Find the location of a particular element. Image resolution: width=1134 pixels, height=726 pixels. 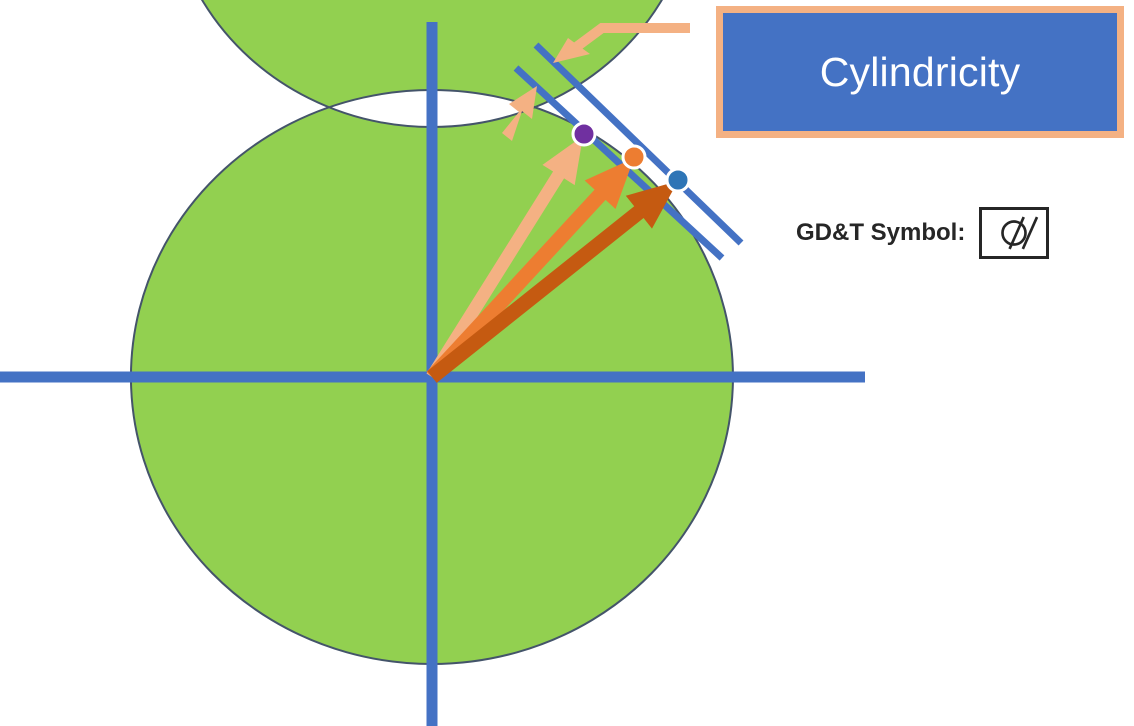

inner-boundary-line is located at coordinates (619, 163).